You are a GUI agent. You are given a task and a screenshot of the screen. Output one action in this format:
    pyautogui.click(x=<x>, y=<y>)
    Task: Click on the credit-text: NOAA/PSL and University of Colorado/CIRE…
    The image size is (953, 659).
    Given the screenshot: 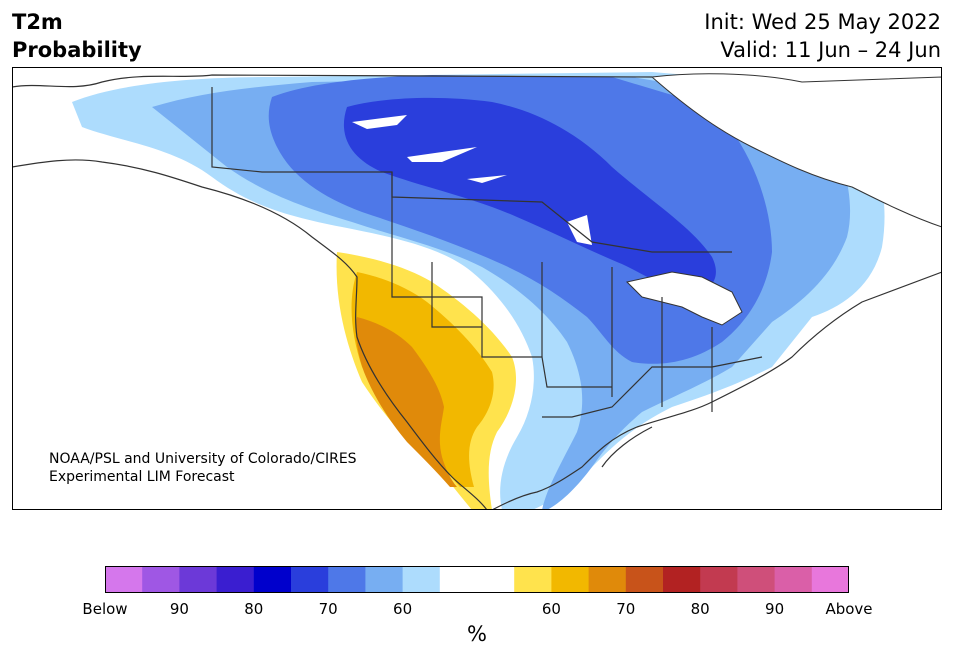 What is the action you would take?
    pyautogui.click(x=203, y=468)
    